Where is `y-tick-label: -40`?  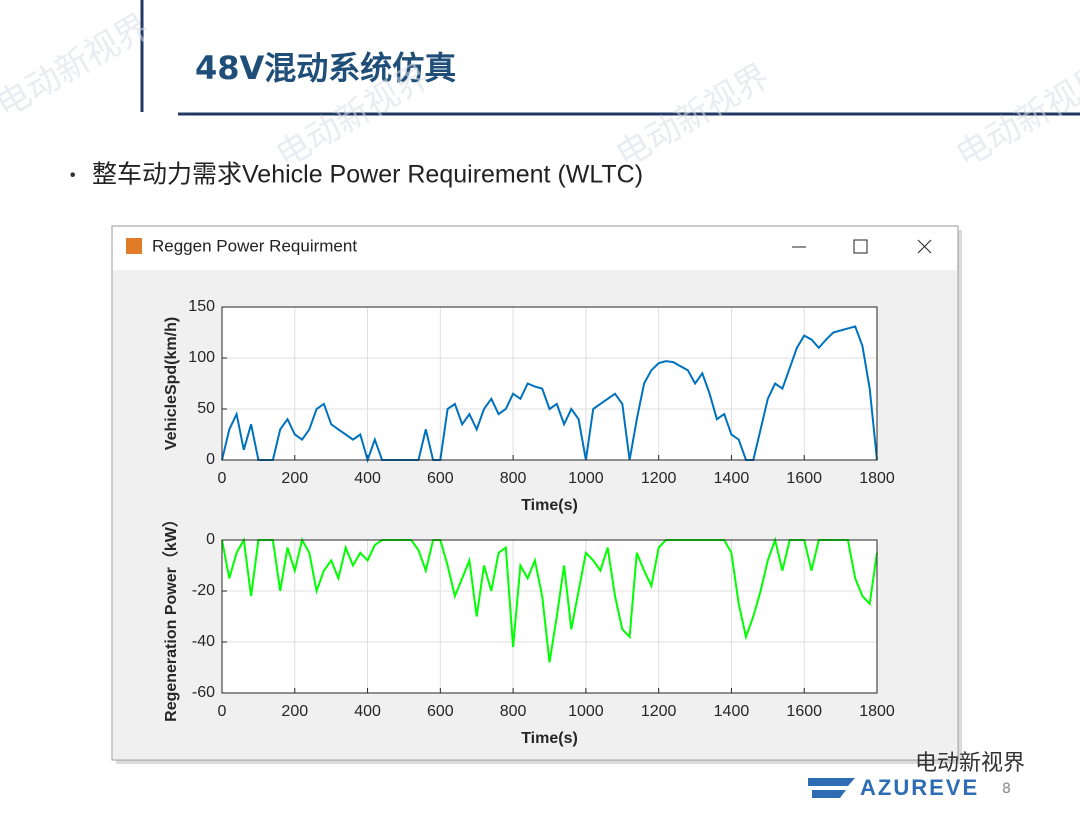
y-tick-label: -40 is located at coordinates (203, 641).